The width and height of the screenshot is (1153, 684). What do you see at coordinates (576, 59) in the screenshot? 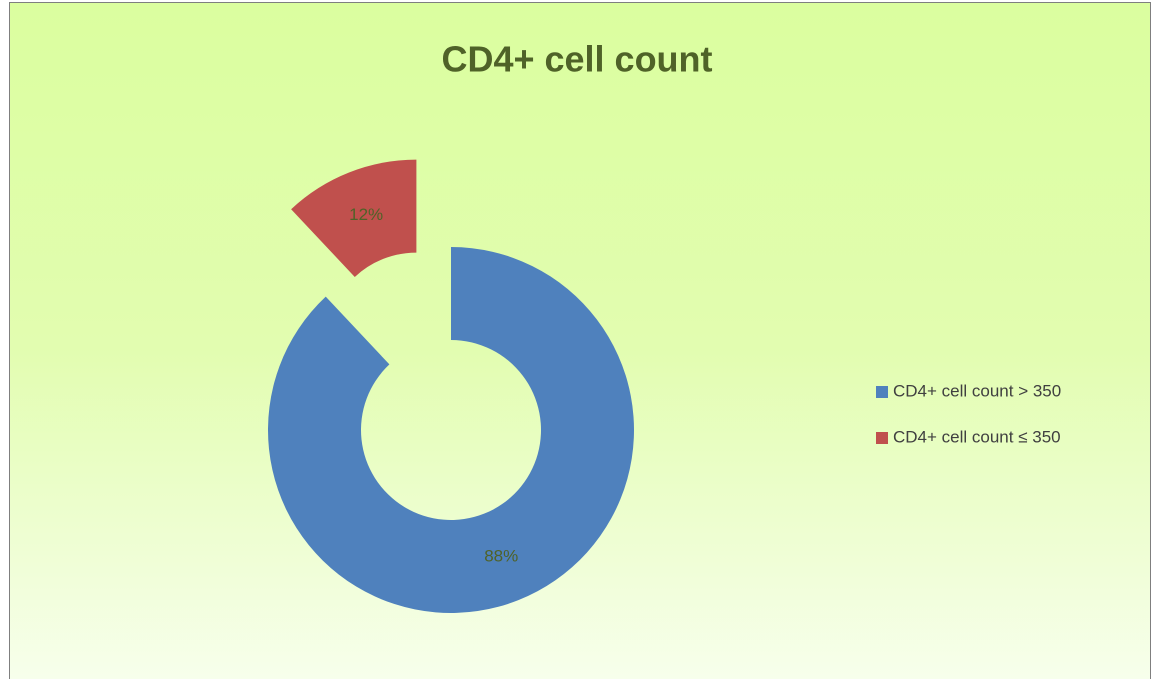
I see `chart-title: CD4+ cell count` at bounding box center [576, 59].